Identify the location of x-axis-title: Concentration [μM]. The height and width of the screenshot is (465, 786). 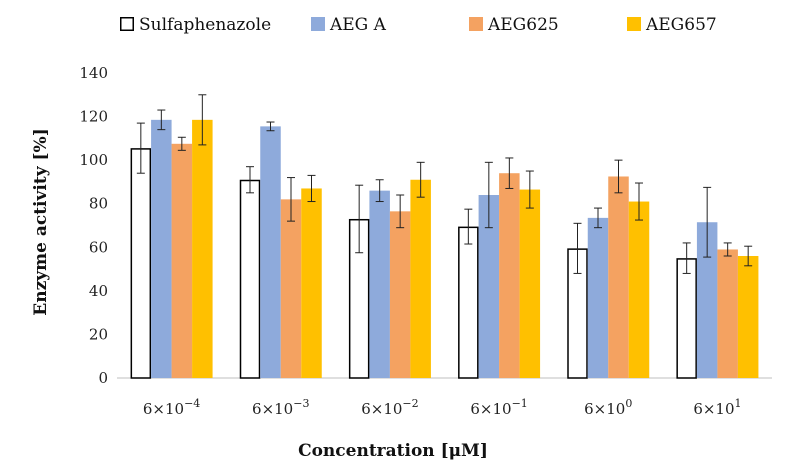
(393, 451).